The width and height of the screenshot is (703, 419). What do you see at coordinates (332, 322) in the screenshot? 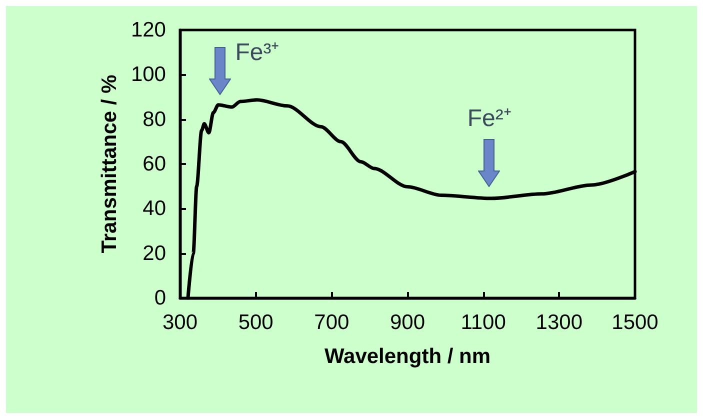
I see `x-tick-label: 700` at bounding box center [332, 322].